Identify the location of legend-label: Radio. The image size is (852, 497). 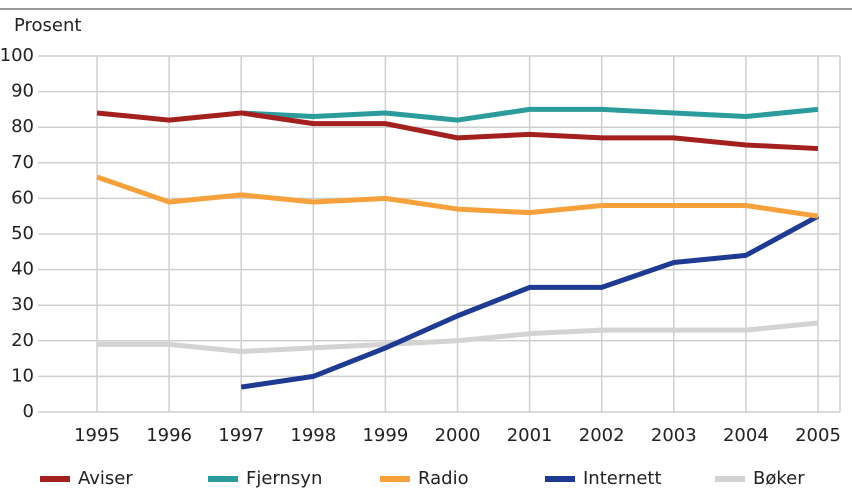
(443, 478).